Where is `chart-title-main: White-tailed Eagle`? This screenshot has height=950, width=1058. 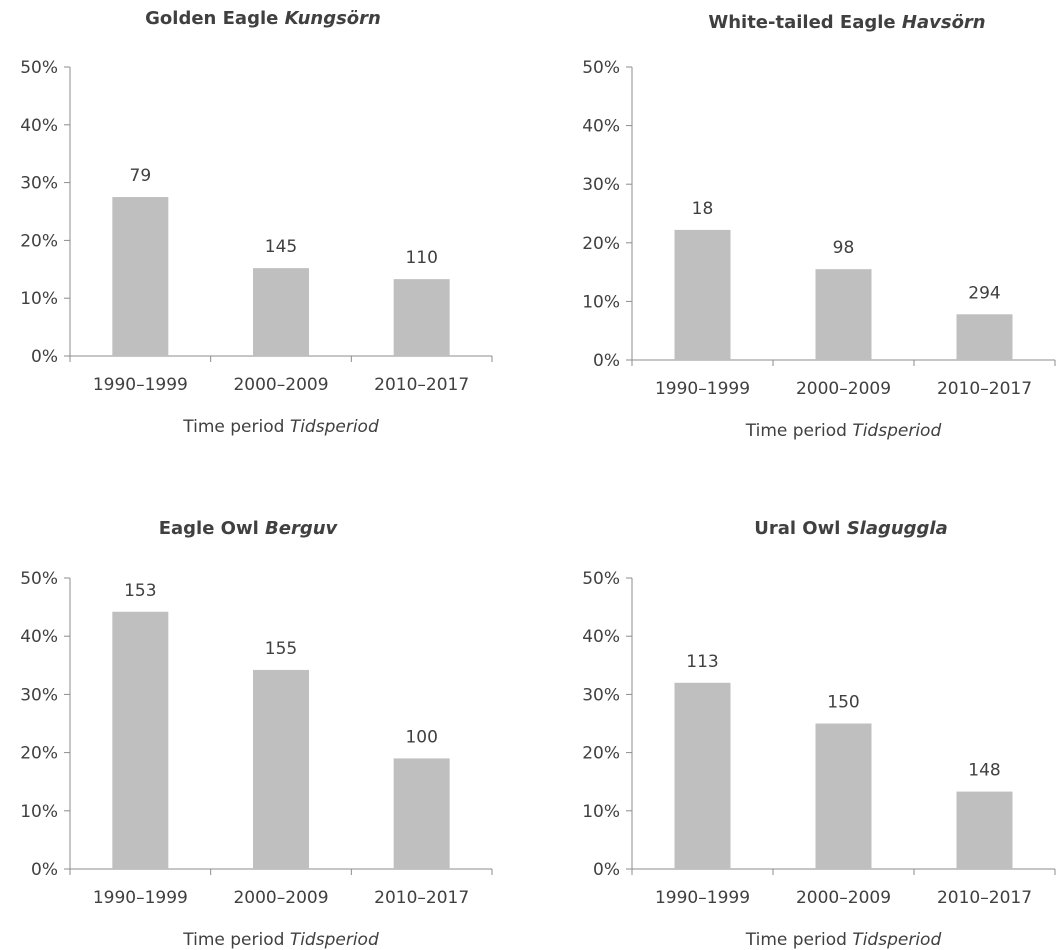 chart-title-main: White-tailed Eagle is located at coordinates (805, 22).